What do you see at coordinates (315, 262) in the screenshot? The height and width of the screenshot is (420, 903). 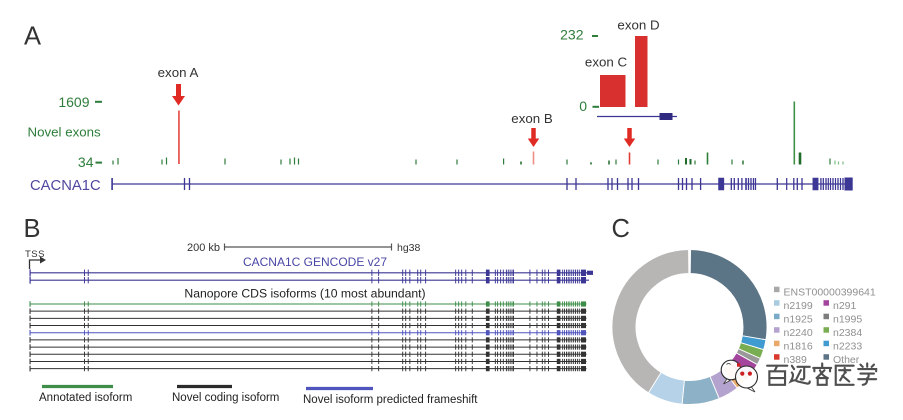 I see `svg-text: CACNA1C GENCODE v27` at bounding box center [315, 262].